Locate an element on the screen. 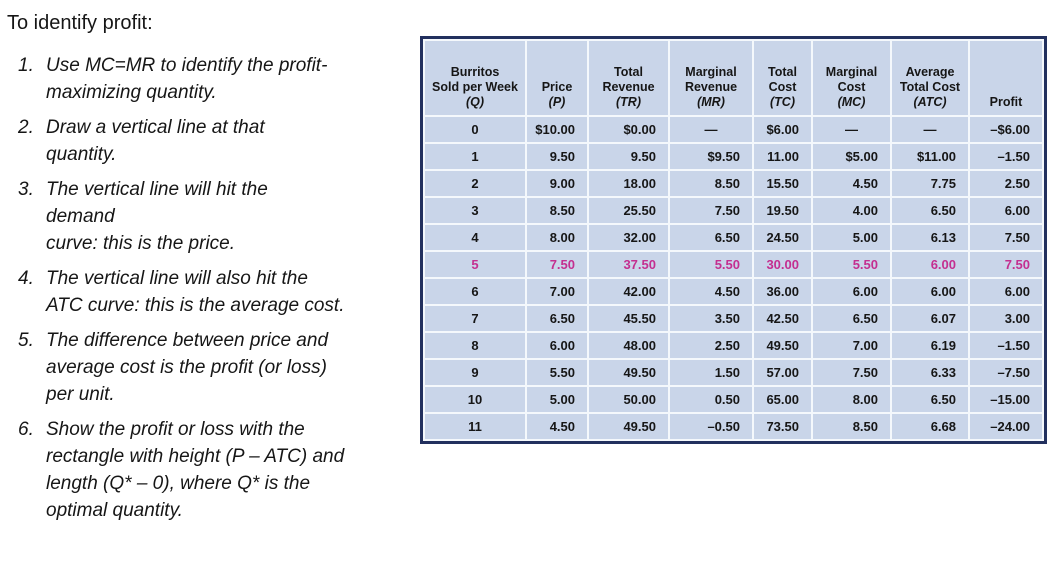 The image size is (1053, 562). column-header-label: Total Cost is located at coordinates (782, 79).